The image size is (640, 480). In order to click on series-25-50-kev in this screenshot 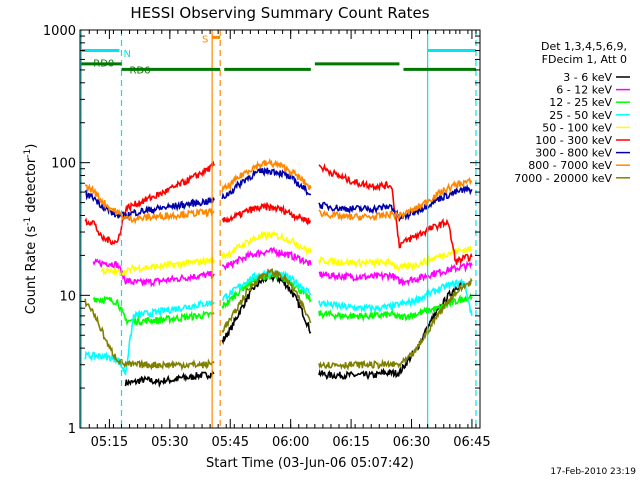, I will do `click(278, 322)`.